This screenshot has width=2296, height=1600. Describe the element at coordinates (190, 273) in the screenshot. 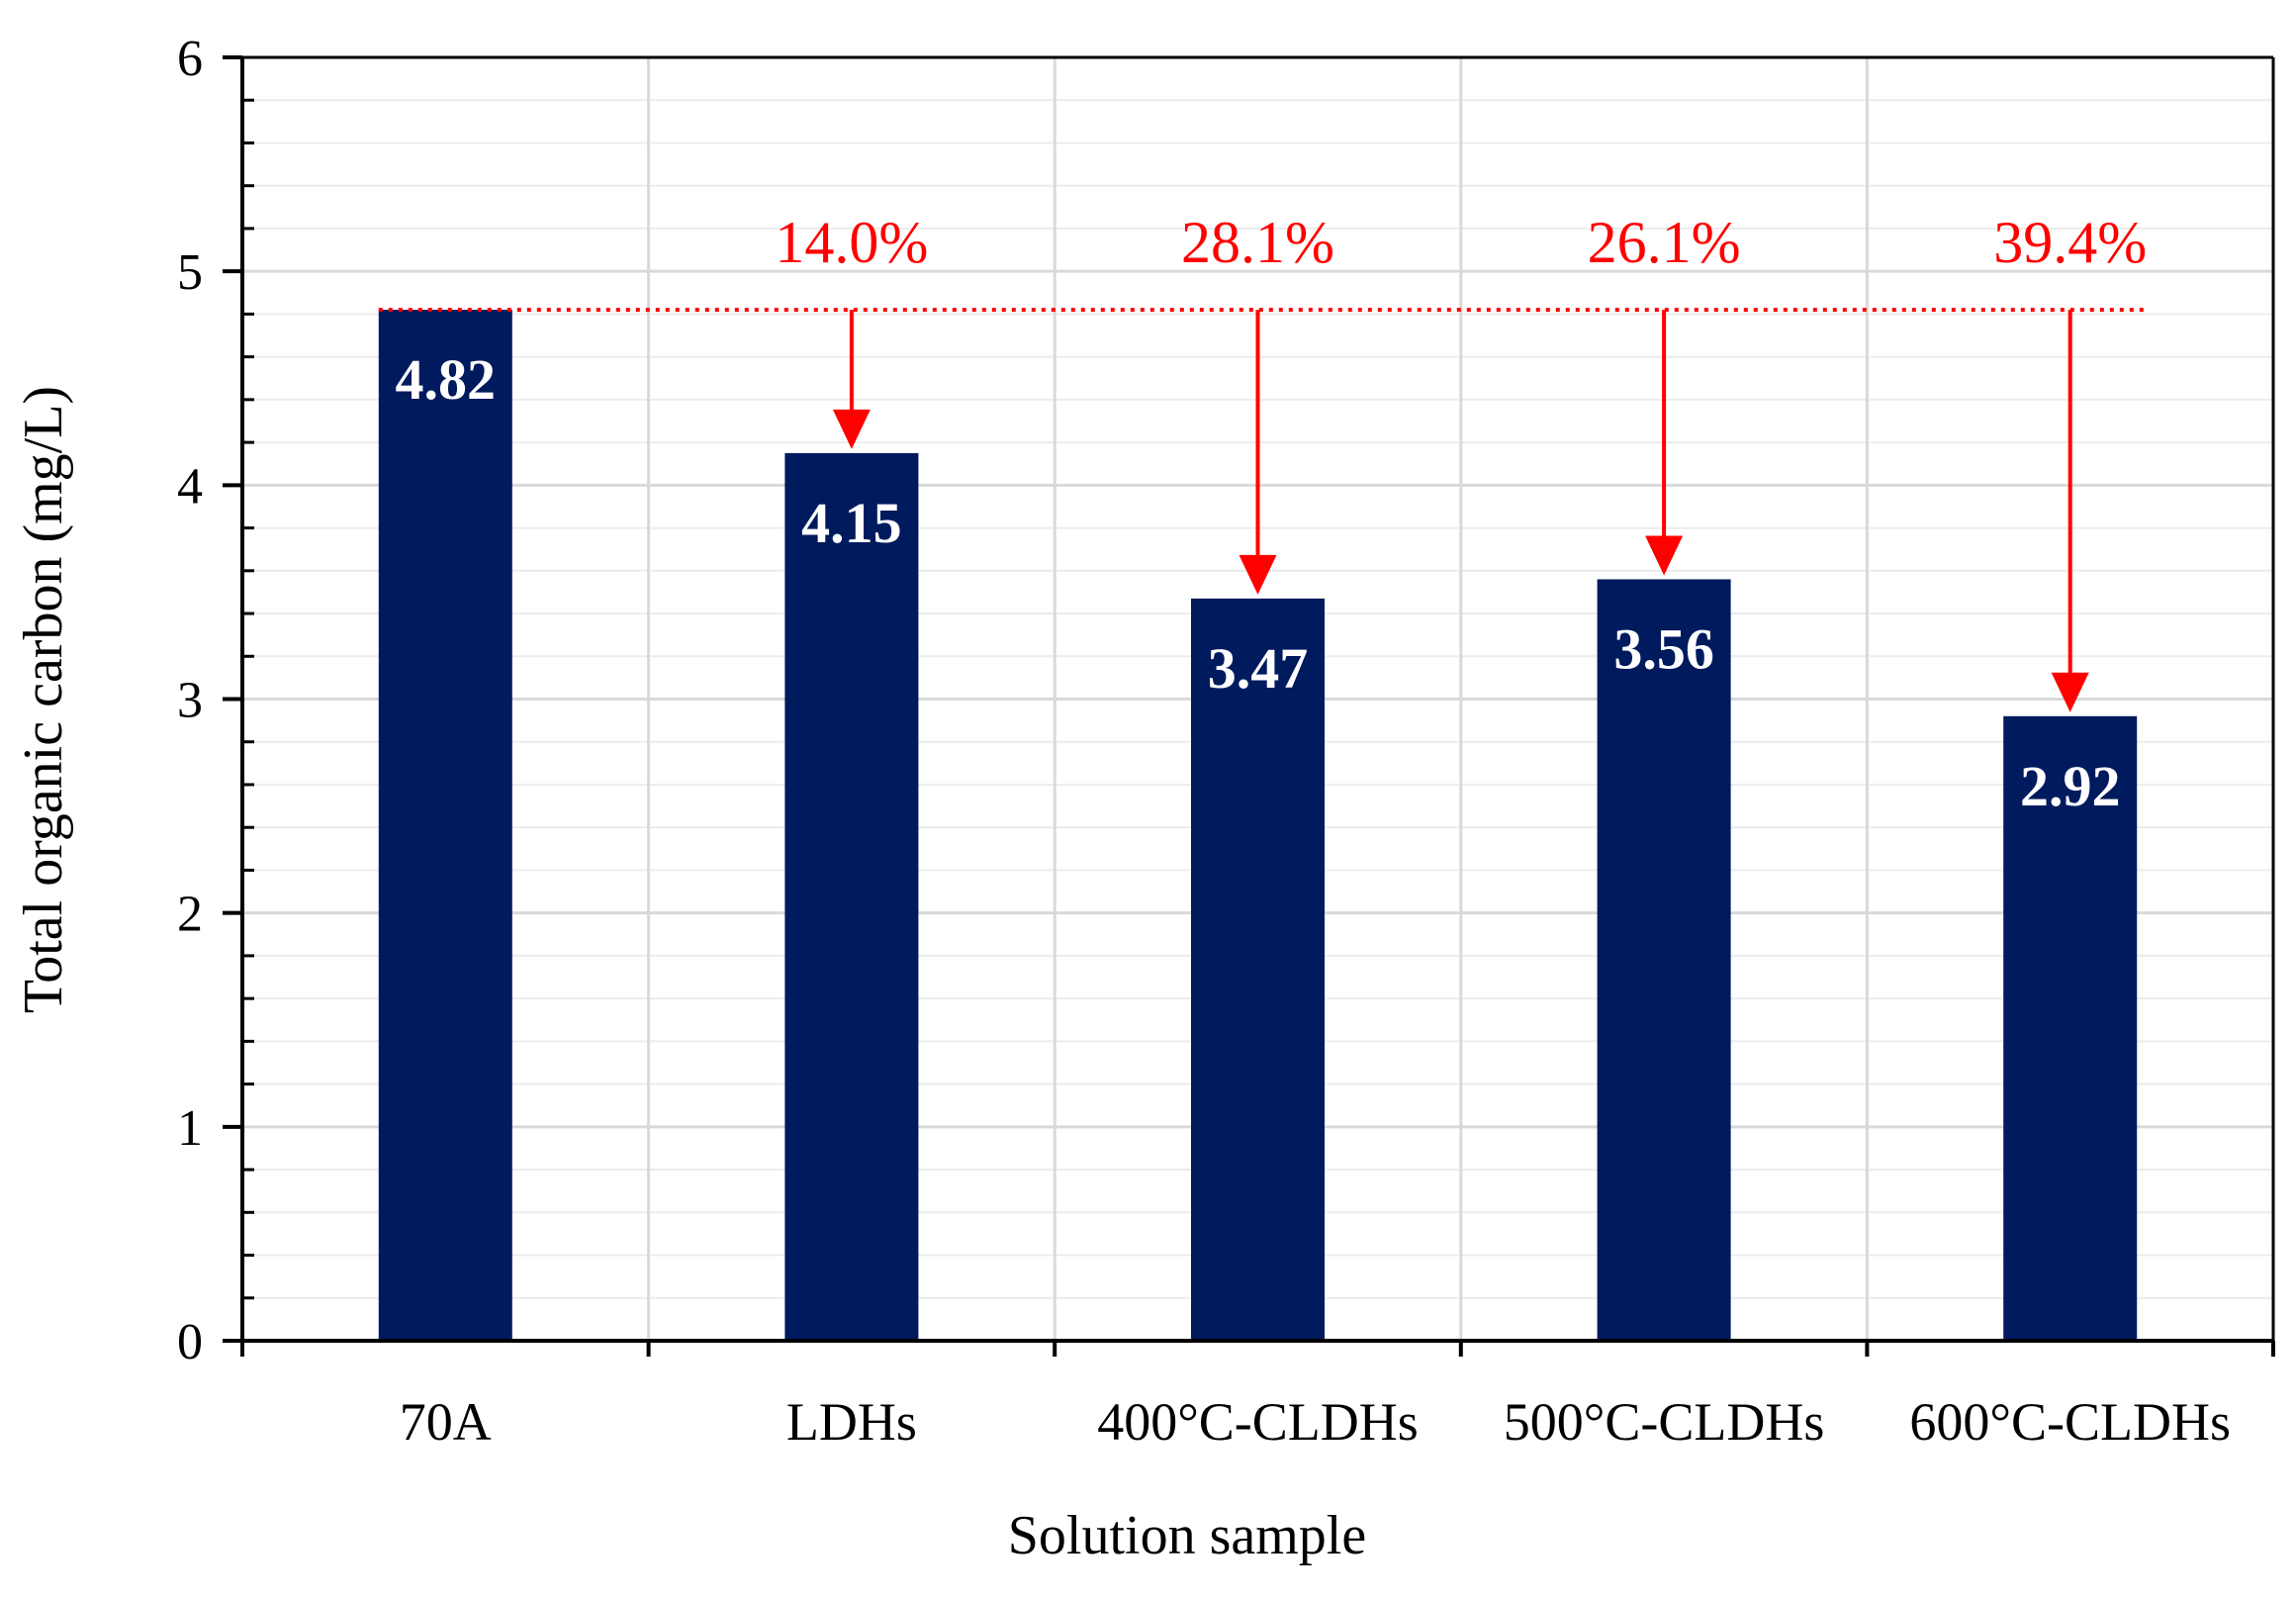

I see `y-tick-label-5: 5` at that location.